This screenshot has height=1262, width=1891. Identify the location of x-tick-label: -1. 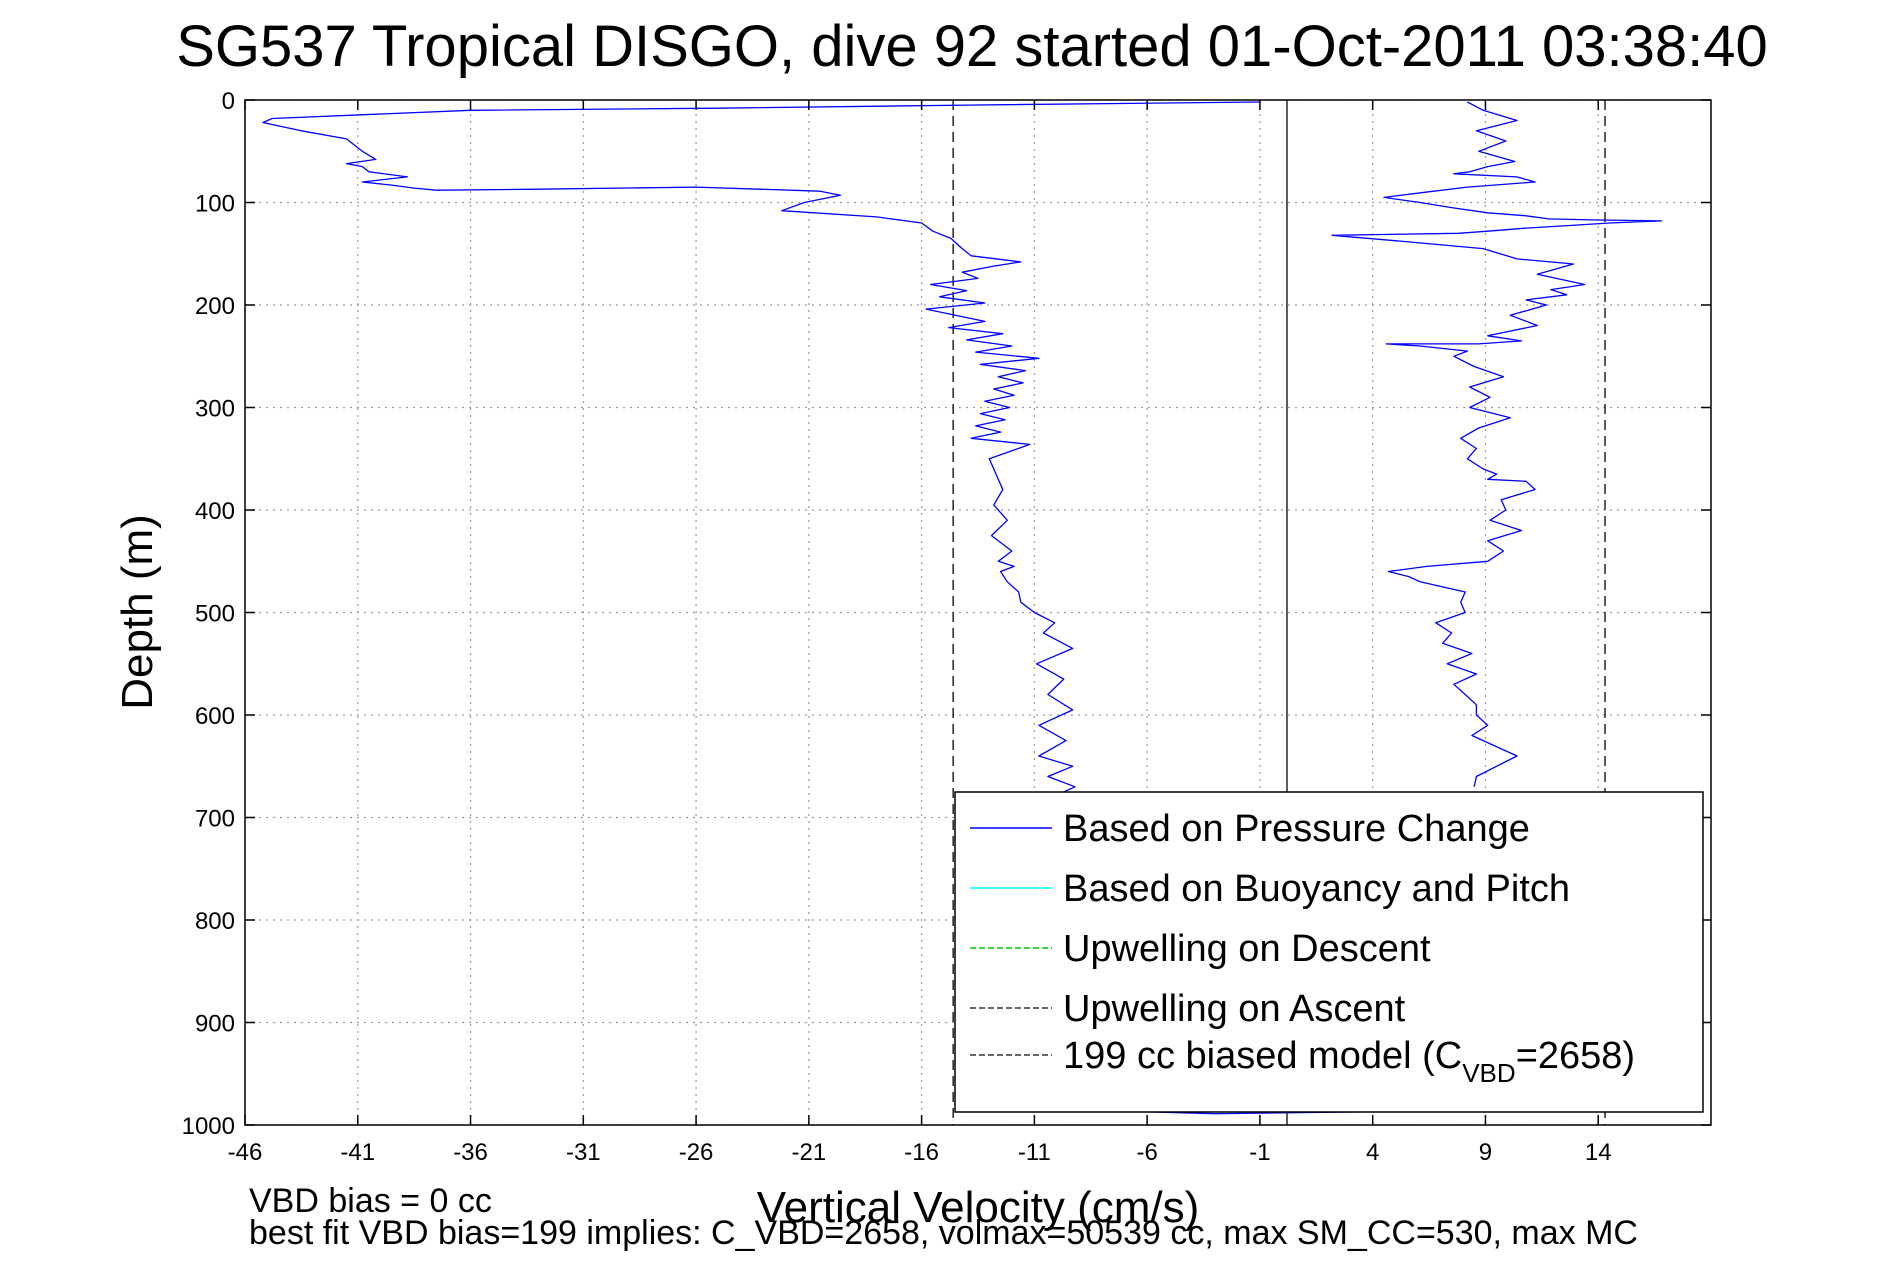
(1259, 1152).